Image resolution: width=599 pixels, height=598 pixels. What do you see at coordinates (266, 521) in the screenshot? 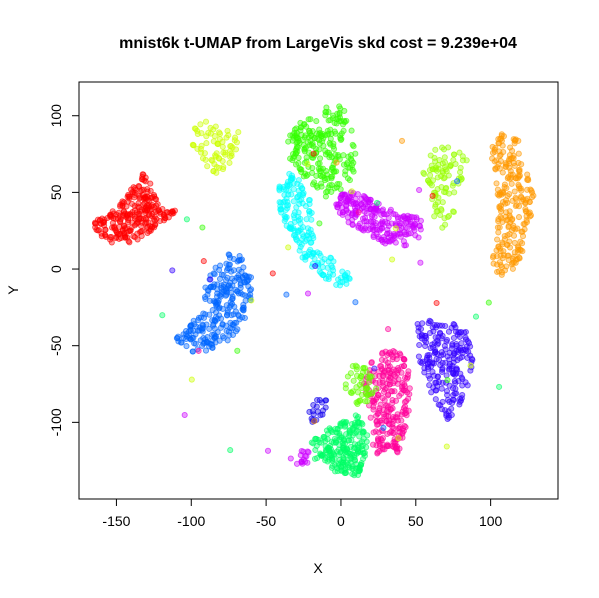
I see `x-tick-label: -50` at bounding box center [266, 521].